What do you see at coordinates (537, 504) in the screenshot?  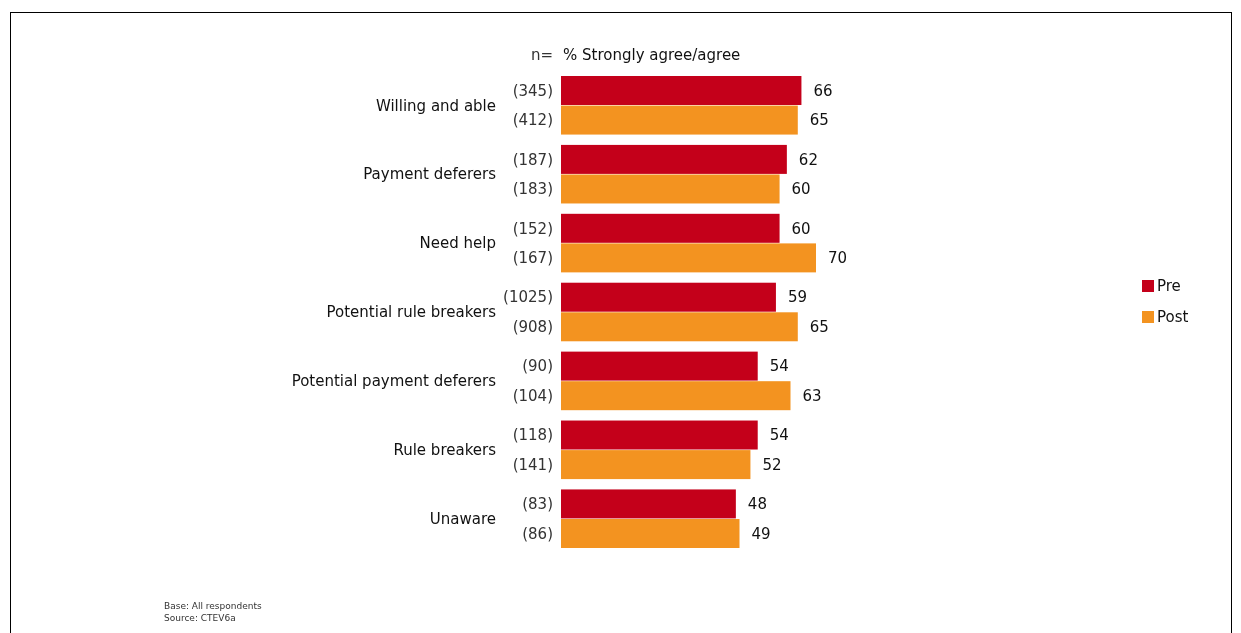 I see `text: (83)` at bounding box center [537, 504].